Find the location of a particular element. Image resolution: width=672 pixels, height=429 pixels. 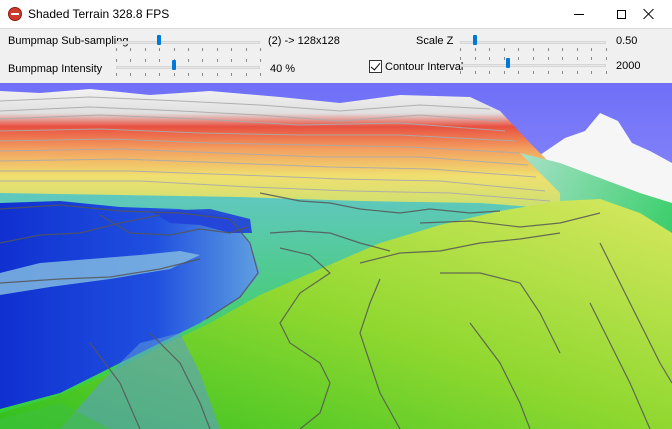

maximize-icon is located at coordinates (621, 14).